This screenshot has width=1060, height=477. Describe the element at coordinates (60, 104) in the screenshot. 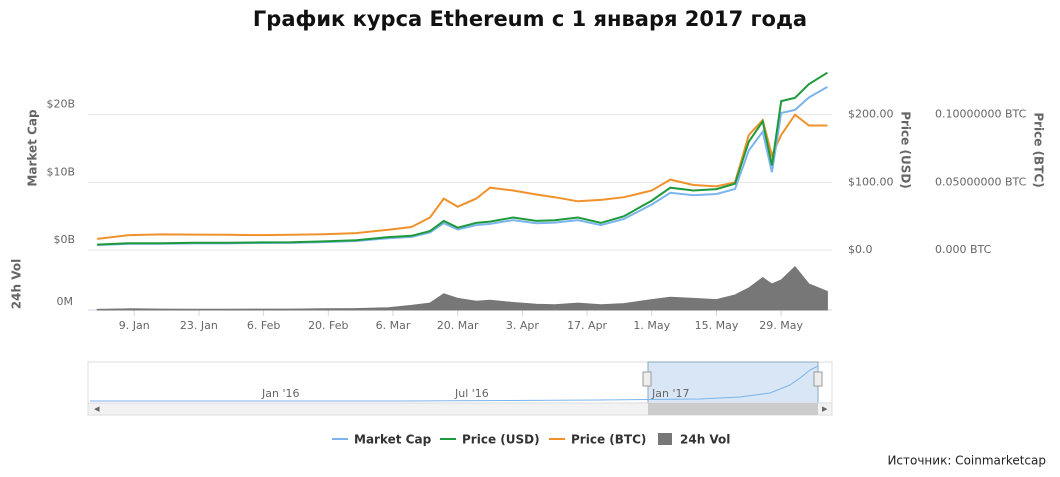

I see `y-tick-label: $20B` at that location.